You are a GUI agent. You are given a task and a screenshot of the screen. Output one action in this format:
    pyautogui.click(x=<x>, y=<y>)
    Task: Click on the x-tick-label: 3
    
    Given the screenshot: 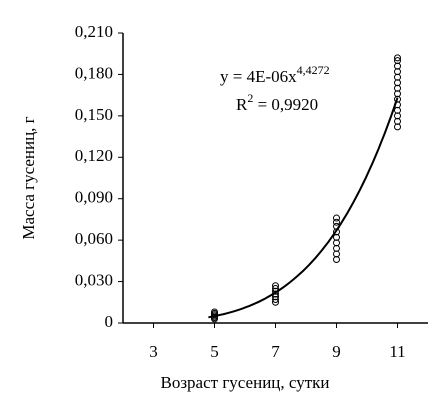 What is the action you would take?
    pyautogui.click(x=153, y=351)
    